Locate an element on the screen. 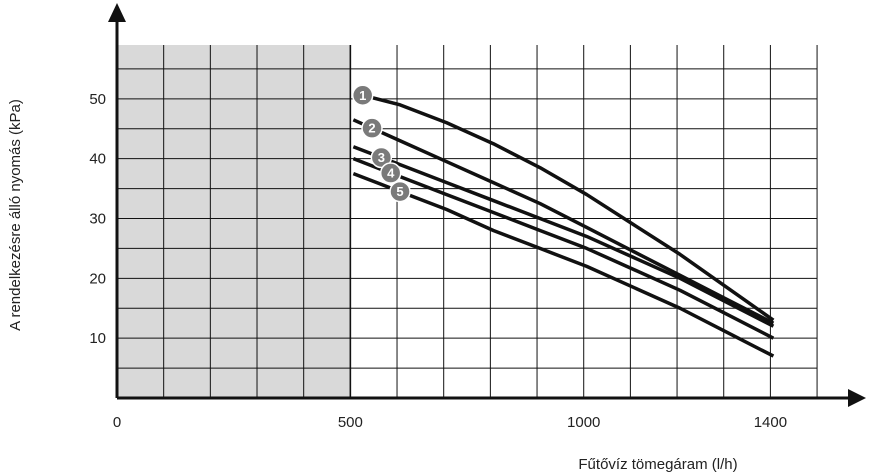  y-tick-label: 30 is located at coordinates (97, 219).